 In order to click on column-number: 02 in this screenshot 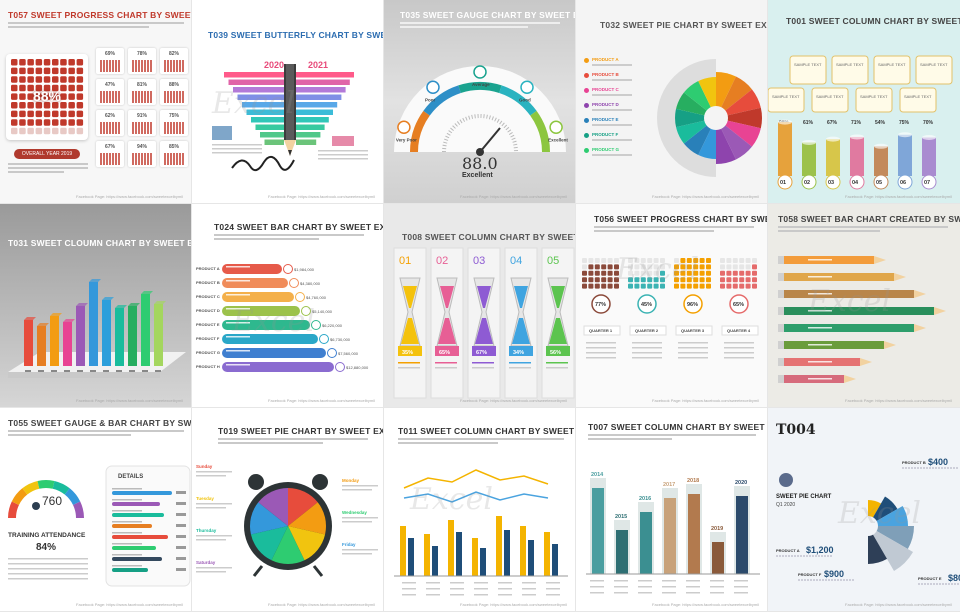, I will do `click(807, 183)`.